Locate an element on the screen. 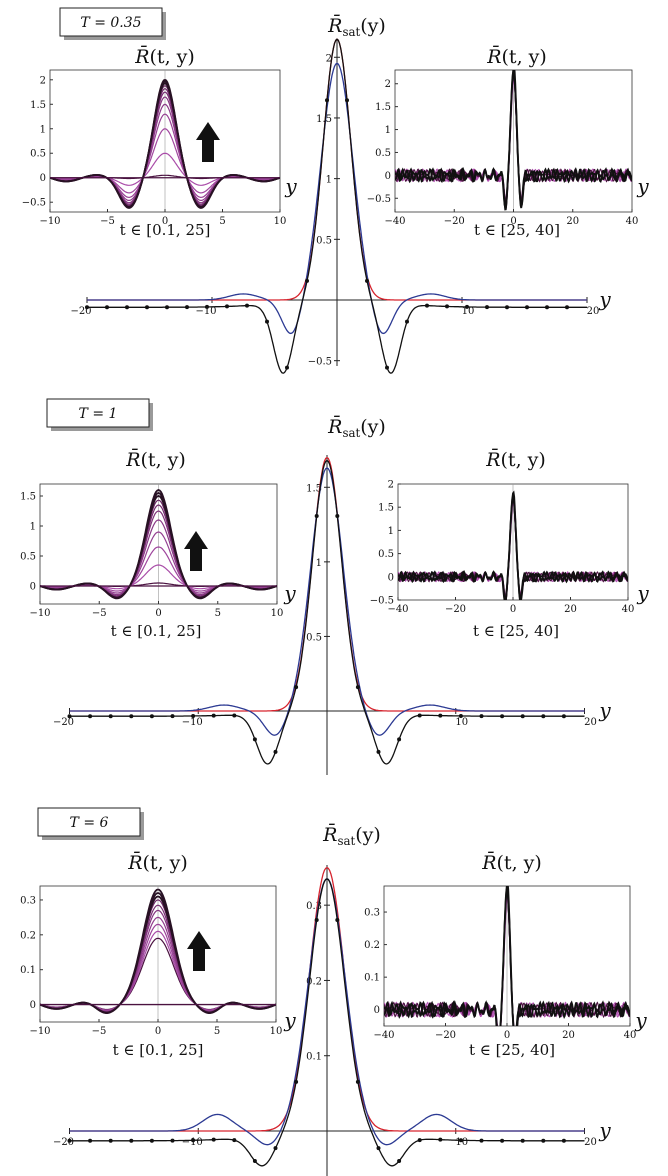 This screenshot has width=668, height=1176. right-title: R̄(t, y) is located at coordinates (511, 862).